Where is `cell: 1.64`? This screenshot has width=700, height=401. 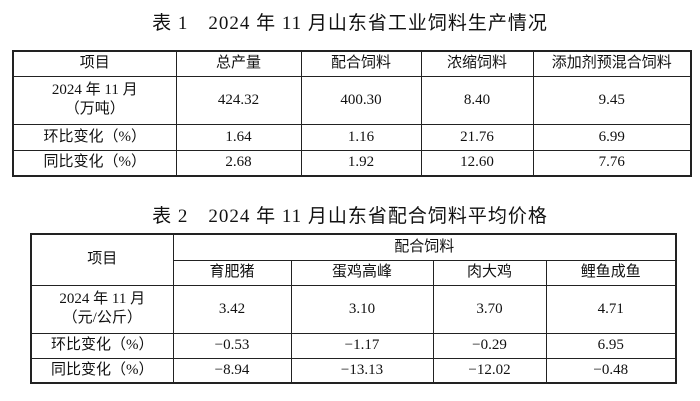
cell: 1.64 is located at coordinates (238, 137).